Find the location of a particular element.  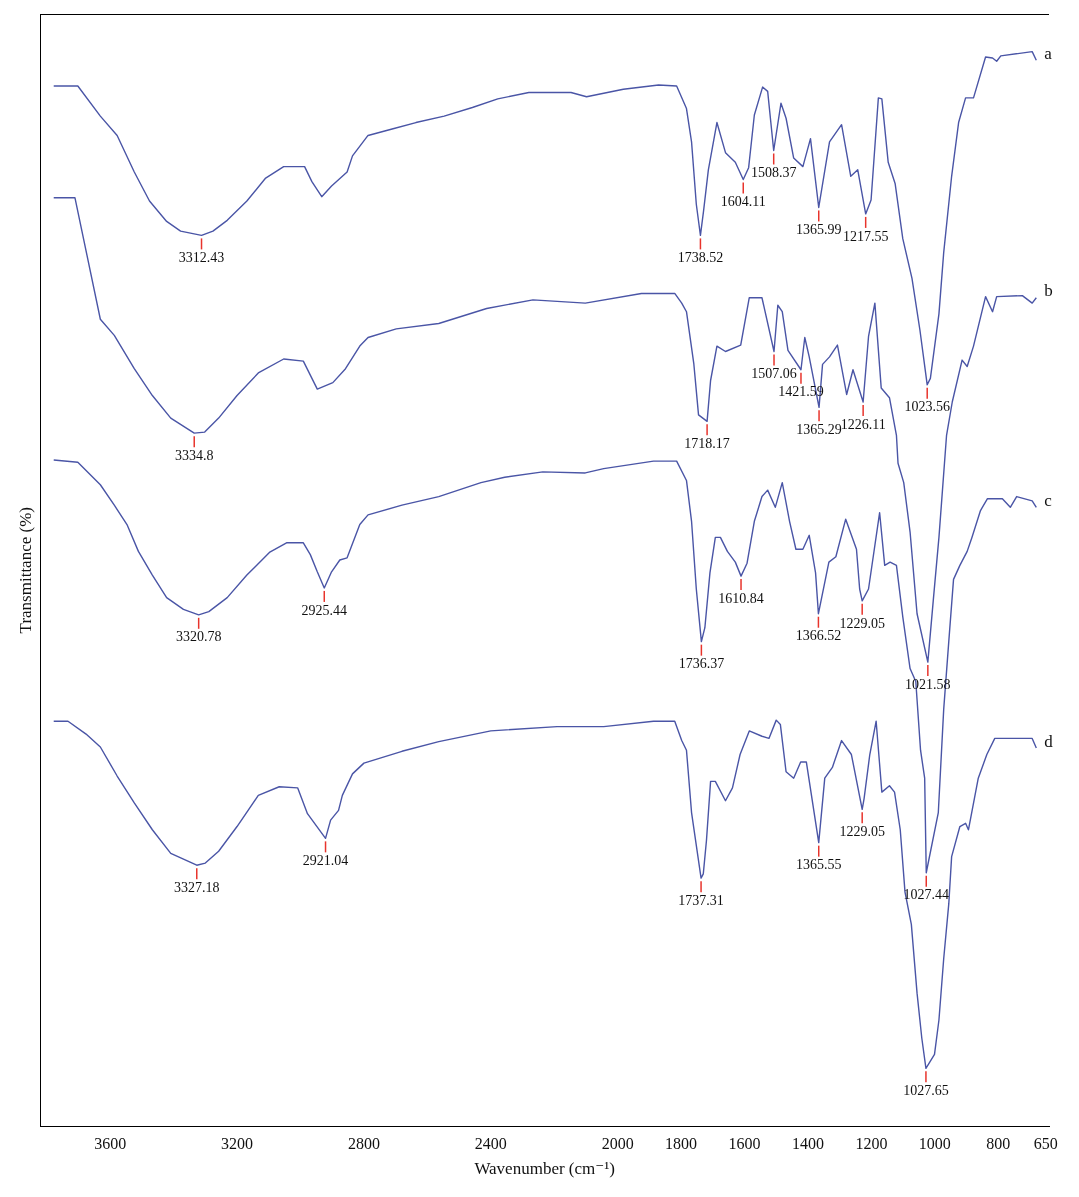

annotation: 1604.11 is located at coordinates (743, 202).